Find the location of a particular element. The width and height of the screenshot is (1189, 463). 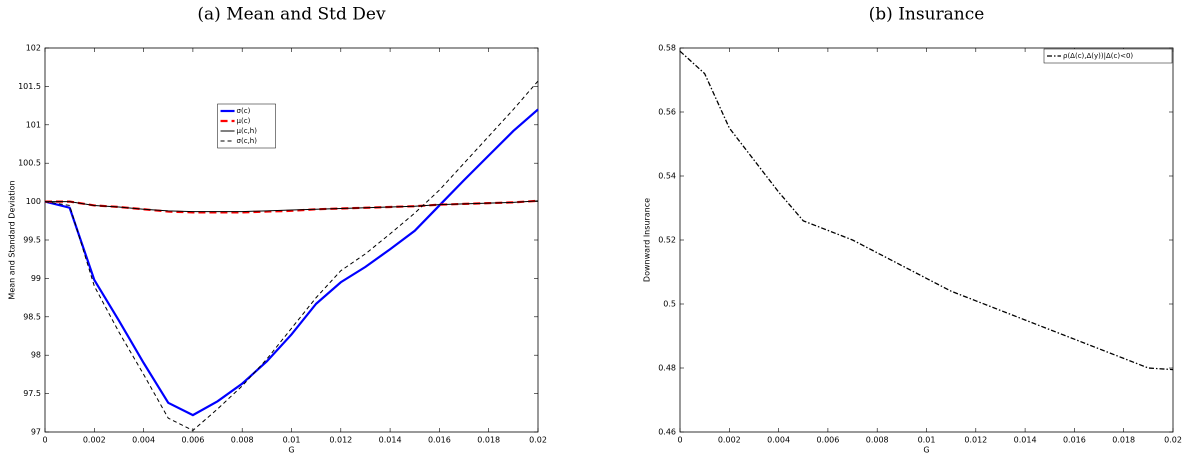

y-tick-label: 0.52 is located at coordinates (667, 240).